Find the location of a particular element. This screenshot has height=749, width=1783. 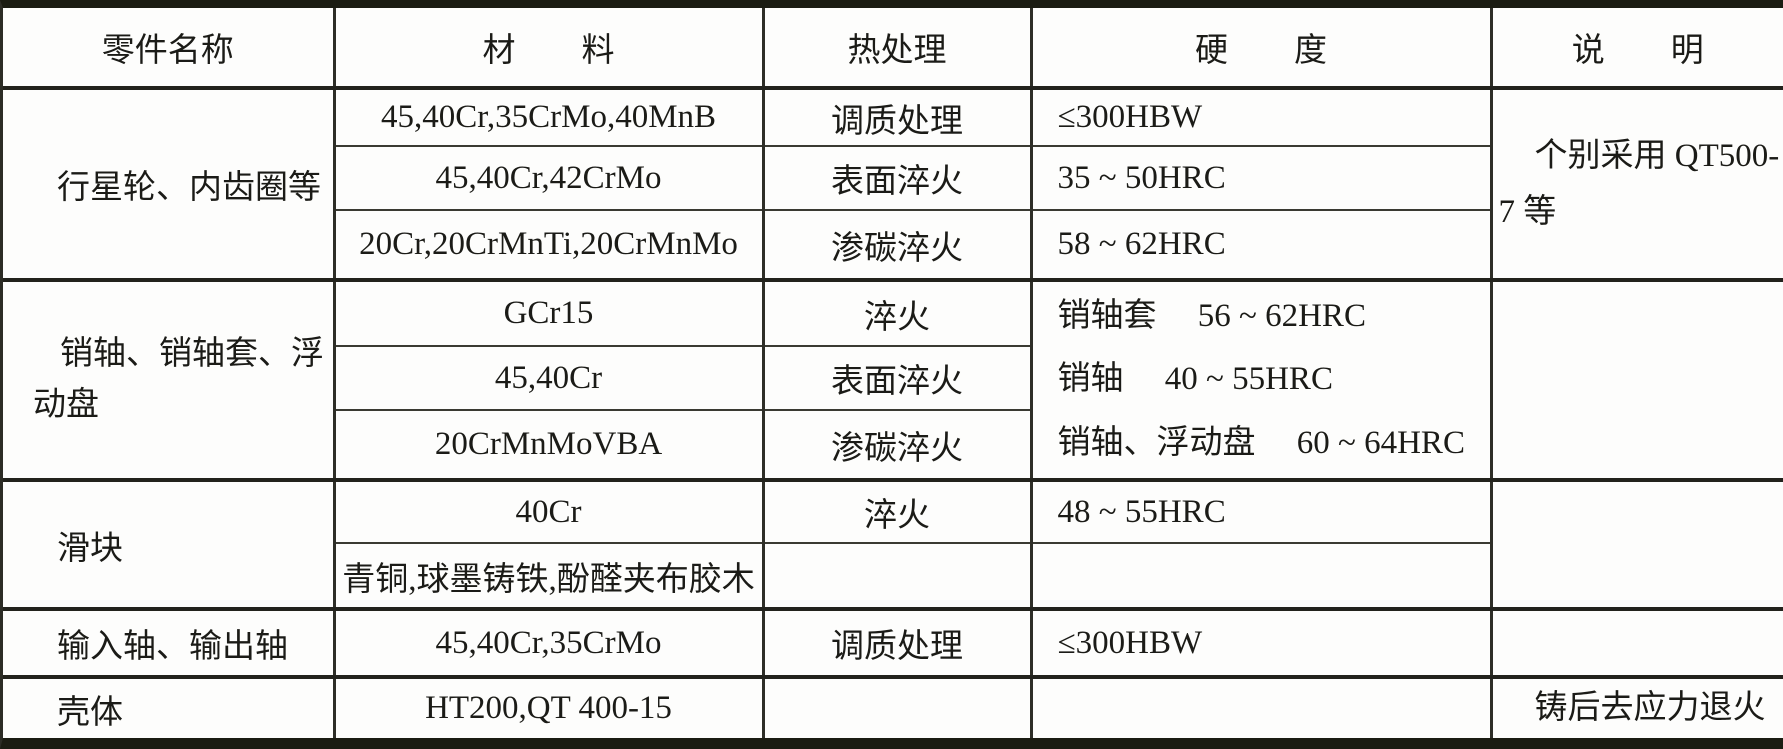

cell-note-group2 is located at coordinates (1637, 381).